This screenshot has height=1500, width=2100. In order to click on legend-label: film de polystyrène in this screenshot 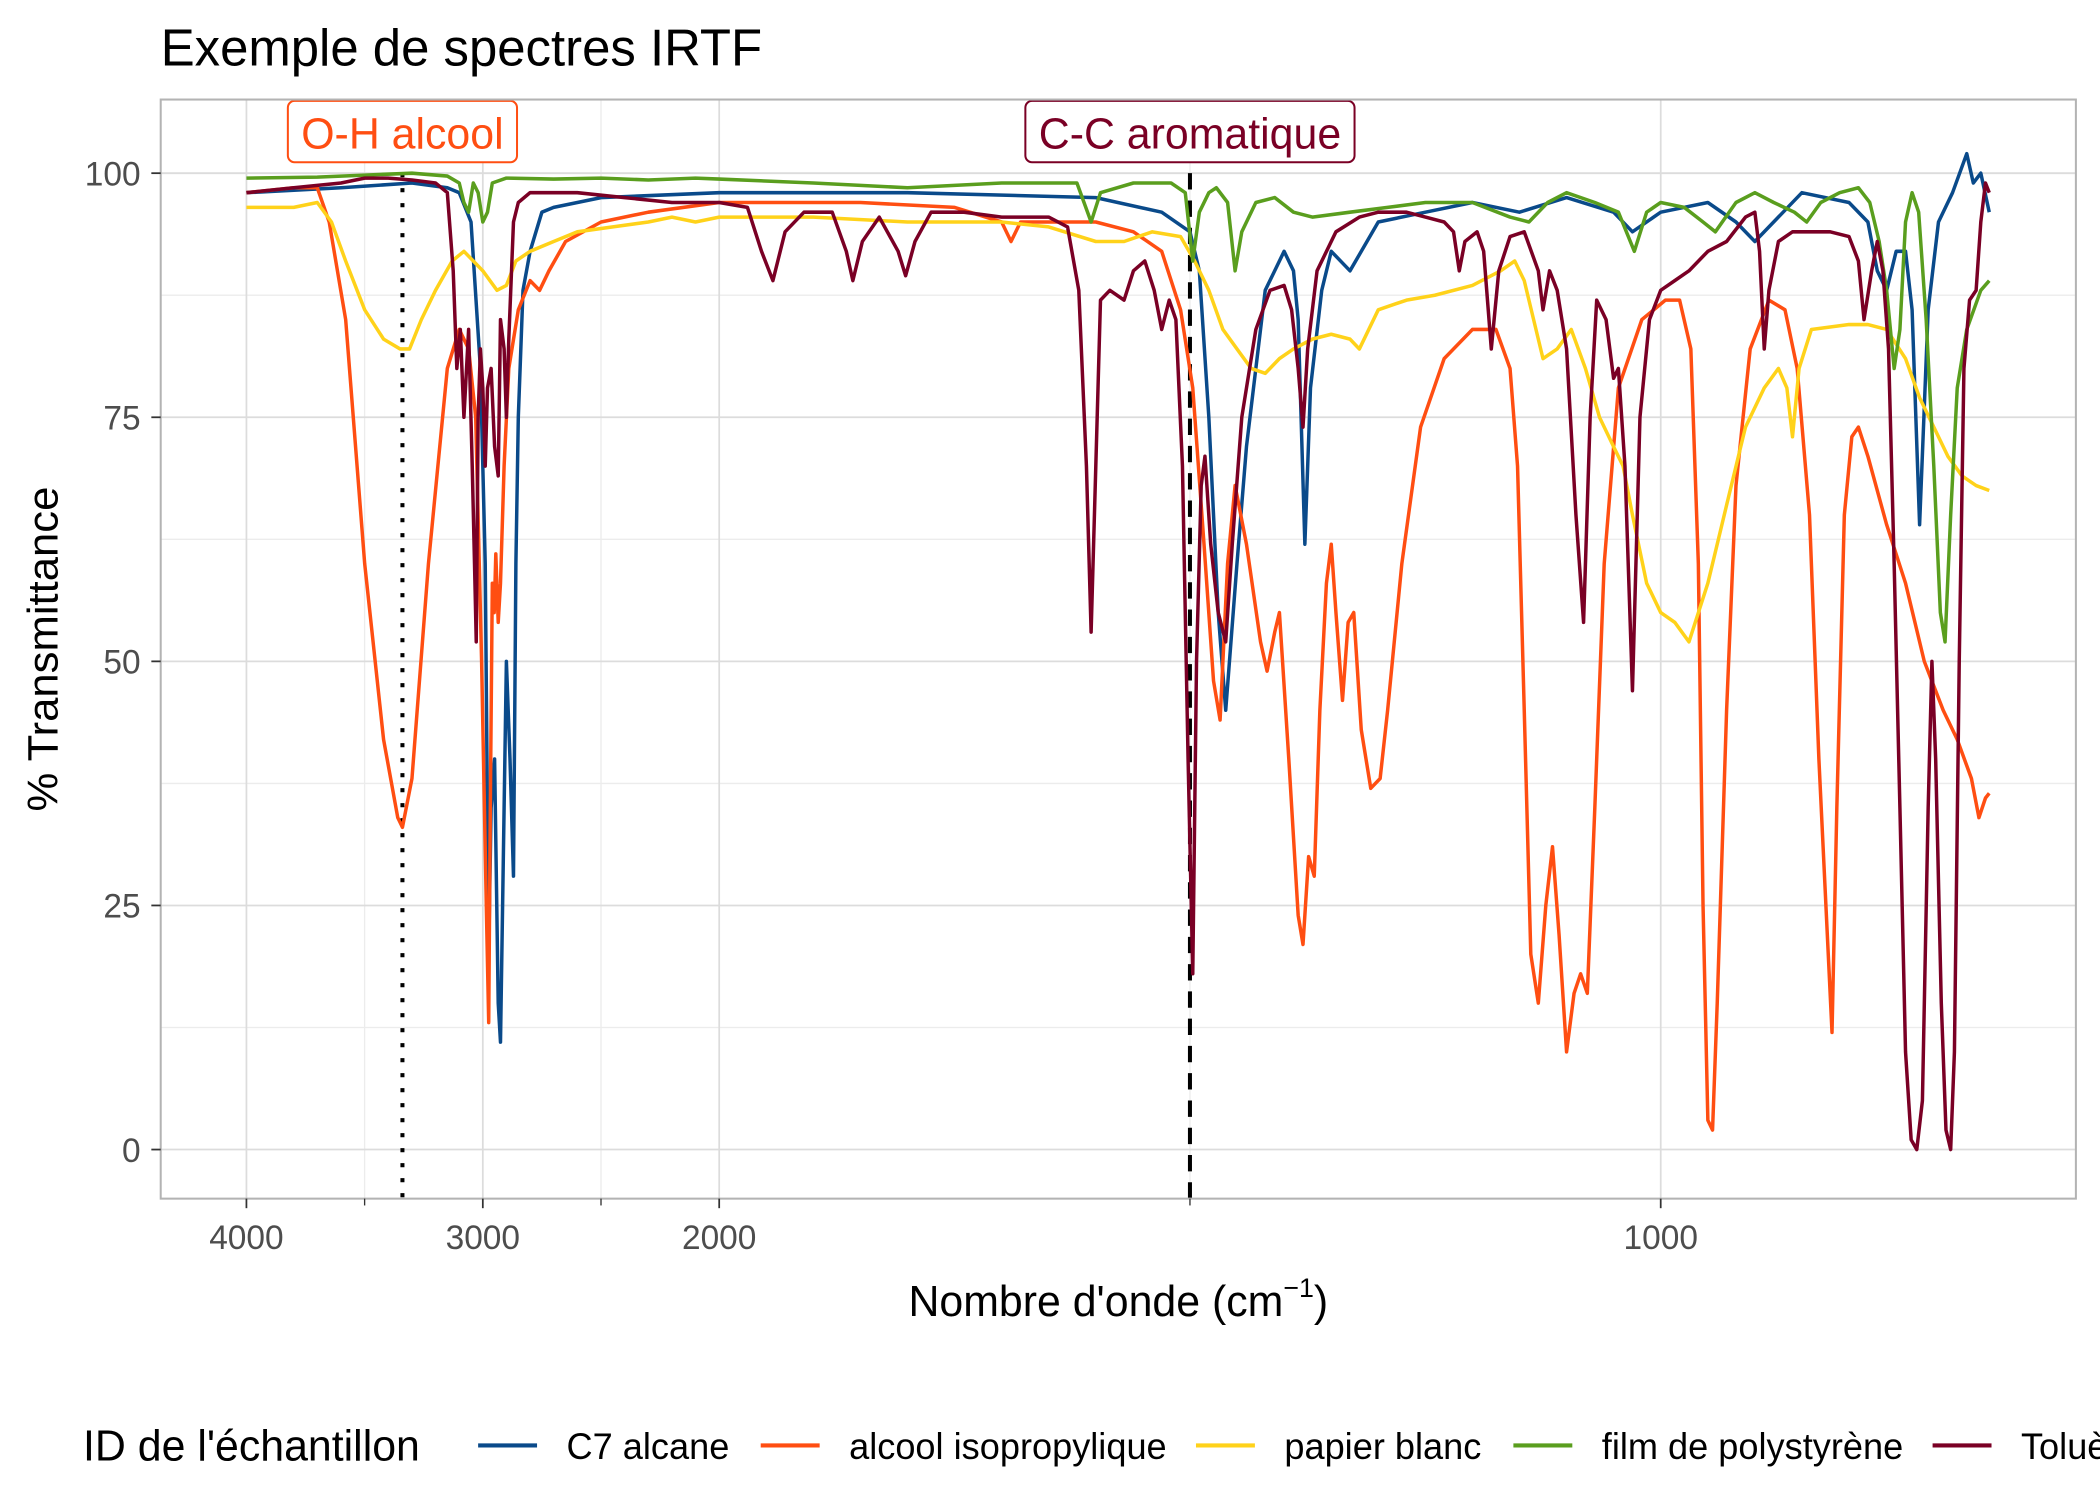, I will do `click(1752, 1446)`.